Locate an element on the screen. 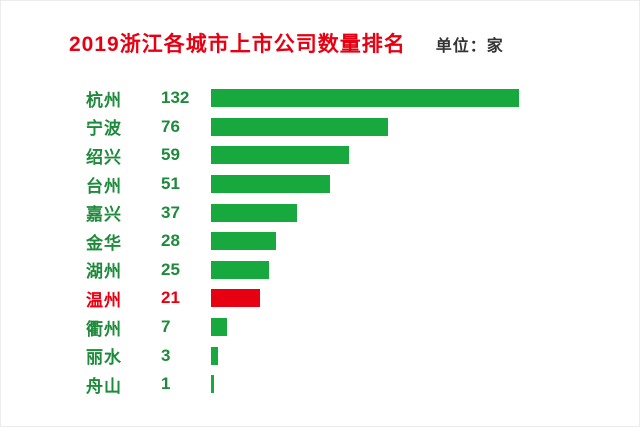  chart-title: 2019浙江各城市上市公司数量排名 is located at coordinates (237, 44).